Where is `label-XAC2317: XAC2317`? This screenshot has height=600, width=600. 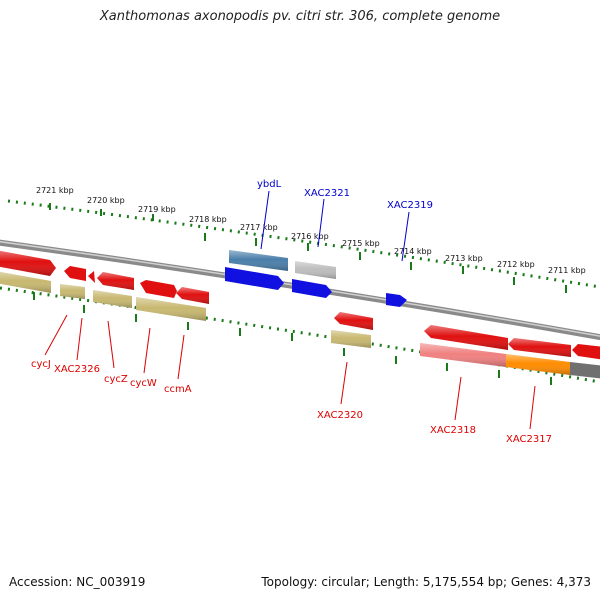 label-XAC2317: XAC2317 is located at coordinates (529, 439).